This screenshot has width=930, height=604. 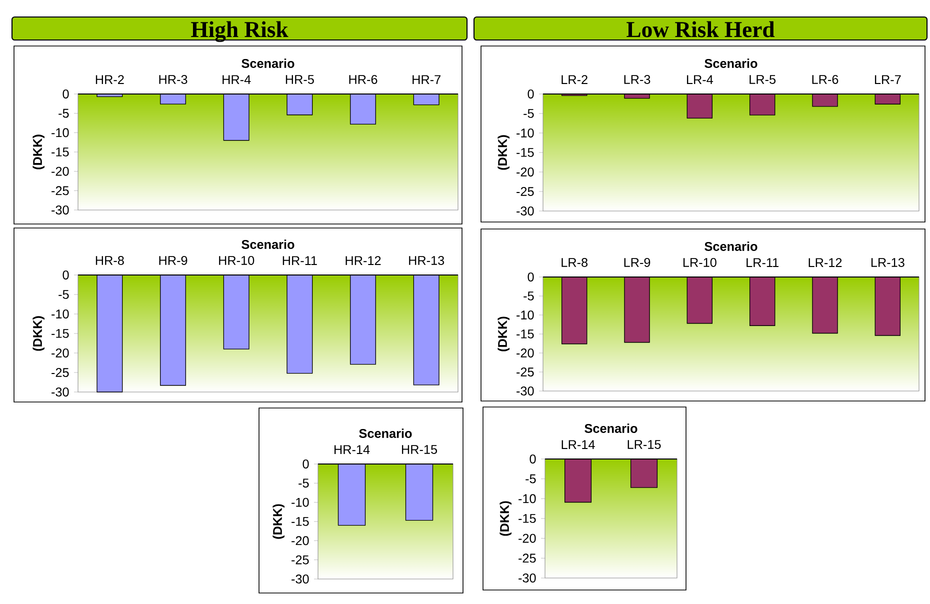 I want to click on x-tick-label: LR-15, so click(x=644, y=444).